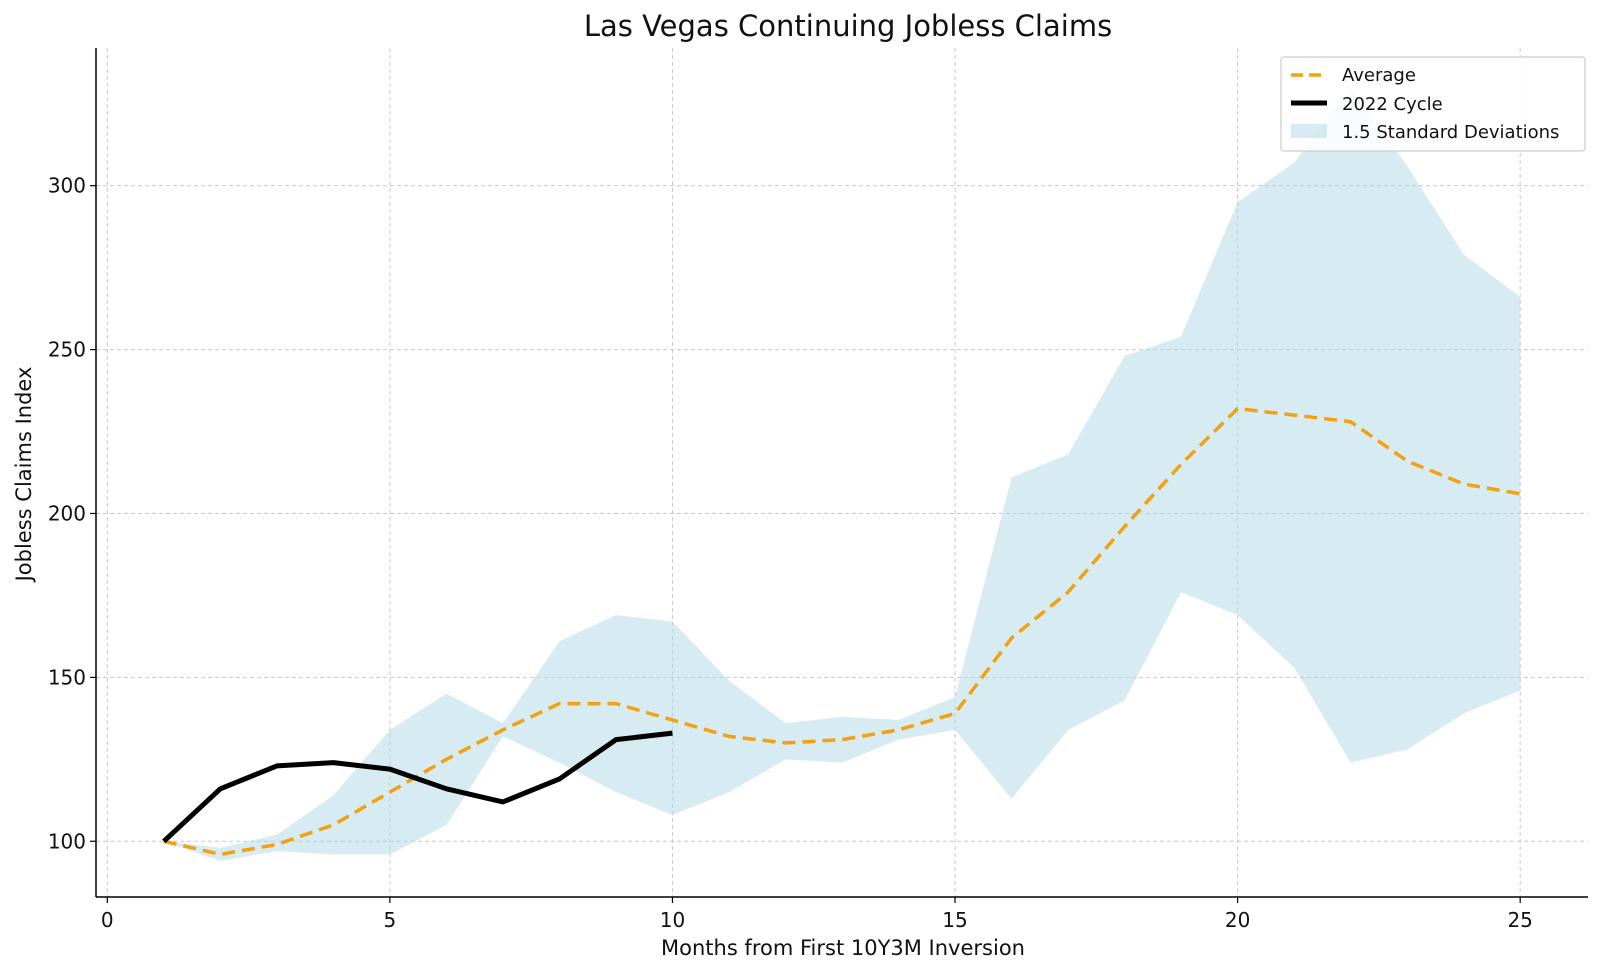 The height and width of the screenshot is (969, 1600). Describe the element at coordinates (24, 475) in the screenshot. I see `y-axis-label: Jobless Claims Index` at that location.